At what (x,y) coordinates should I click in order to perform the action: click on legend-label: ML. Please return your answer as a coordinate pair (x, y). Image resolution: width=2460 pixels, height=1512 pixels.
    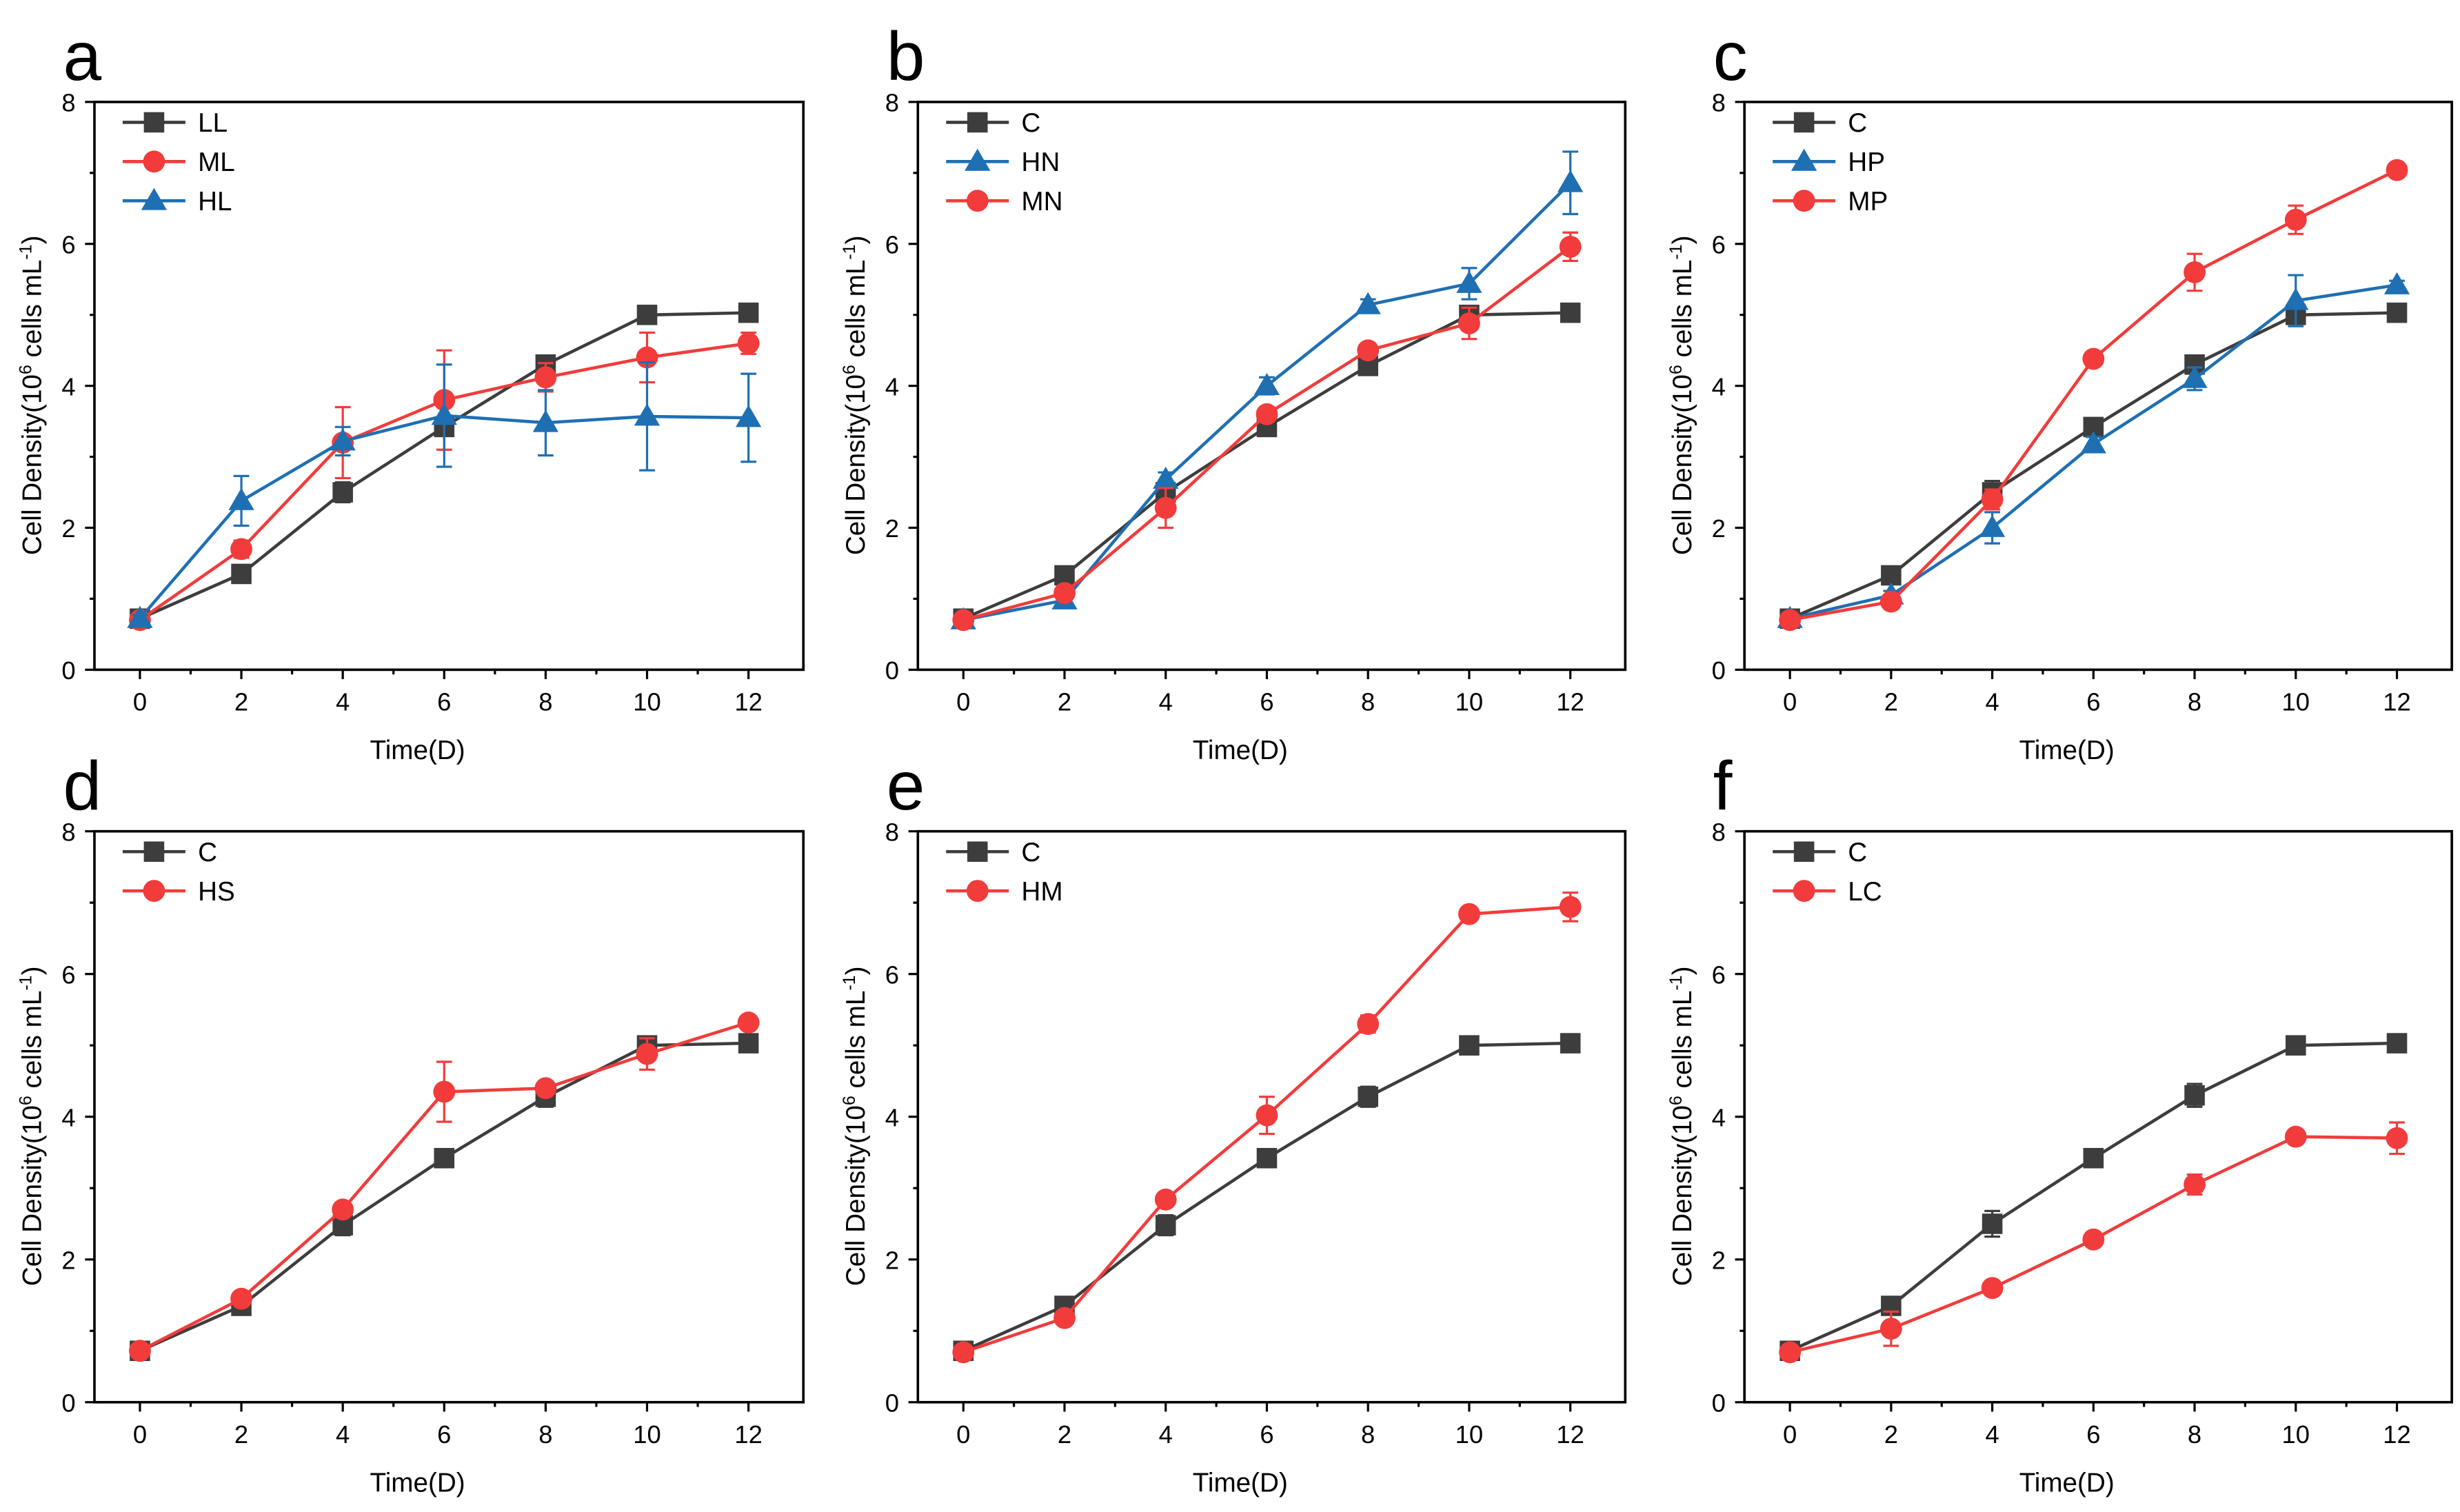
    Looking at the image, I should click on (216, 162).